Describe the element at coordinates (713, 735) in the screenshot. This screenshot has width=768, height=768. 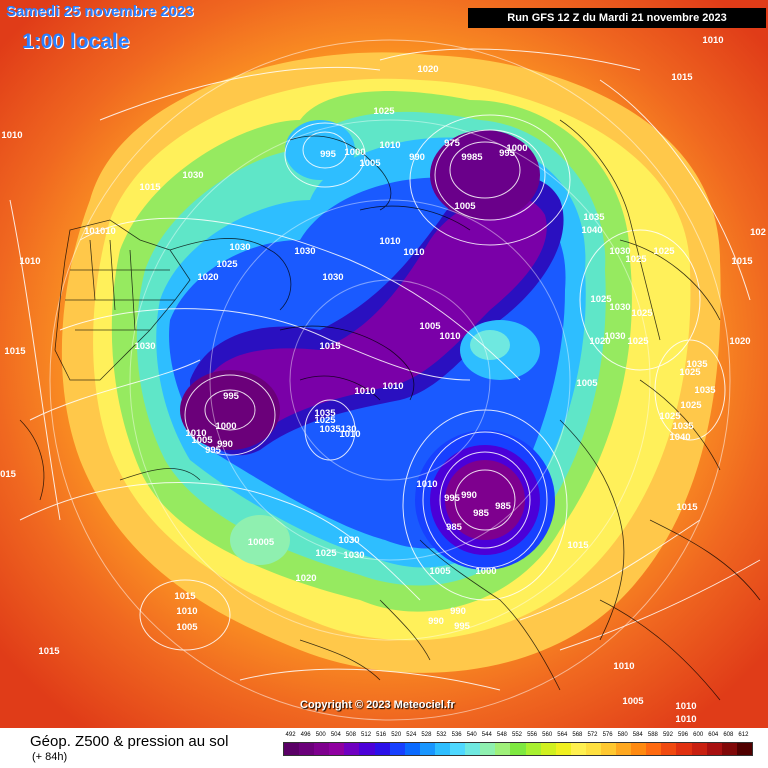
I see `scale-label: 604` at that location.